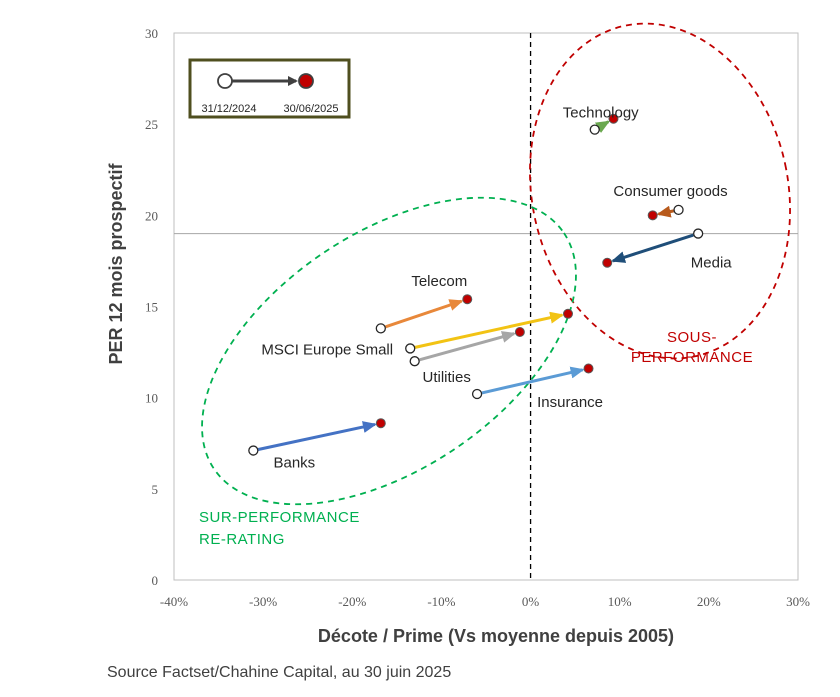 This screenshot has height=697, width=840. What do you see at coordinates (798, 601) in the screenshot?
I see `x-tick-label: 30%` at bounding box center [798, 601].